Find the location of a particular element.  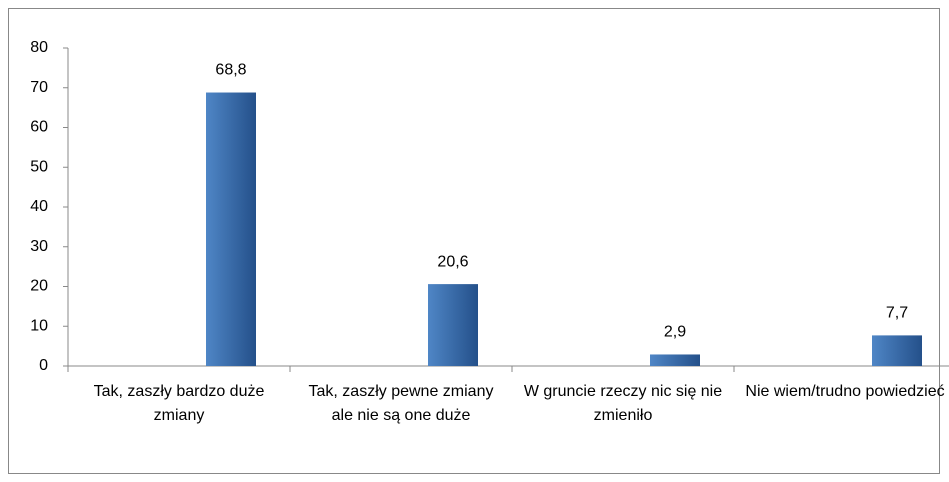

value-label: 20,6 is located at coordinates (452, 261).